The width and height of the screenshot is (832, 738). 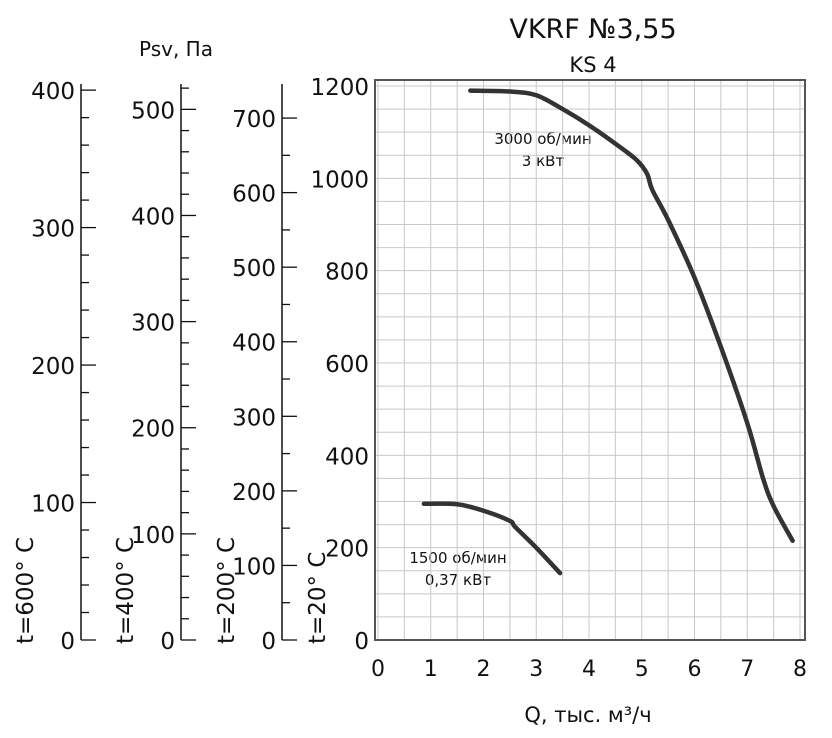 What do you see at coordinates (458, 580) in the screenshot?
I see `series-power-1500: 0,37 кВт` at bounding box center [458, 580].